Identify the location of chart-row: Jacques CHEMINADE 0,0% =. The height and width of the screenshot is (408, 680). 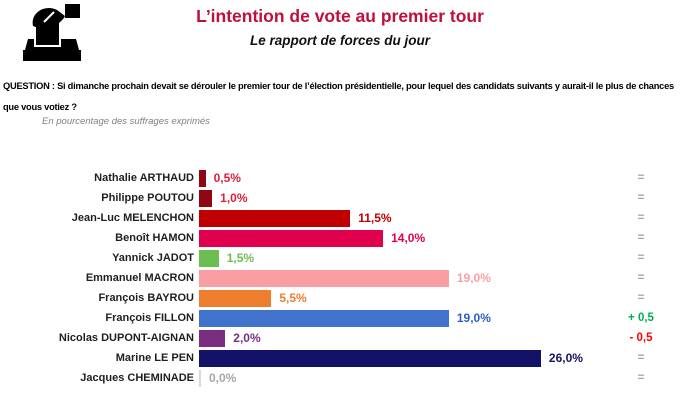
(340, 378).